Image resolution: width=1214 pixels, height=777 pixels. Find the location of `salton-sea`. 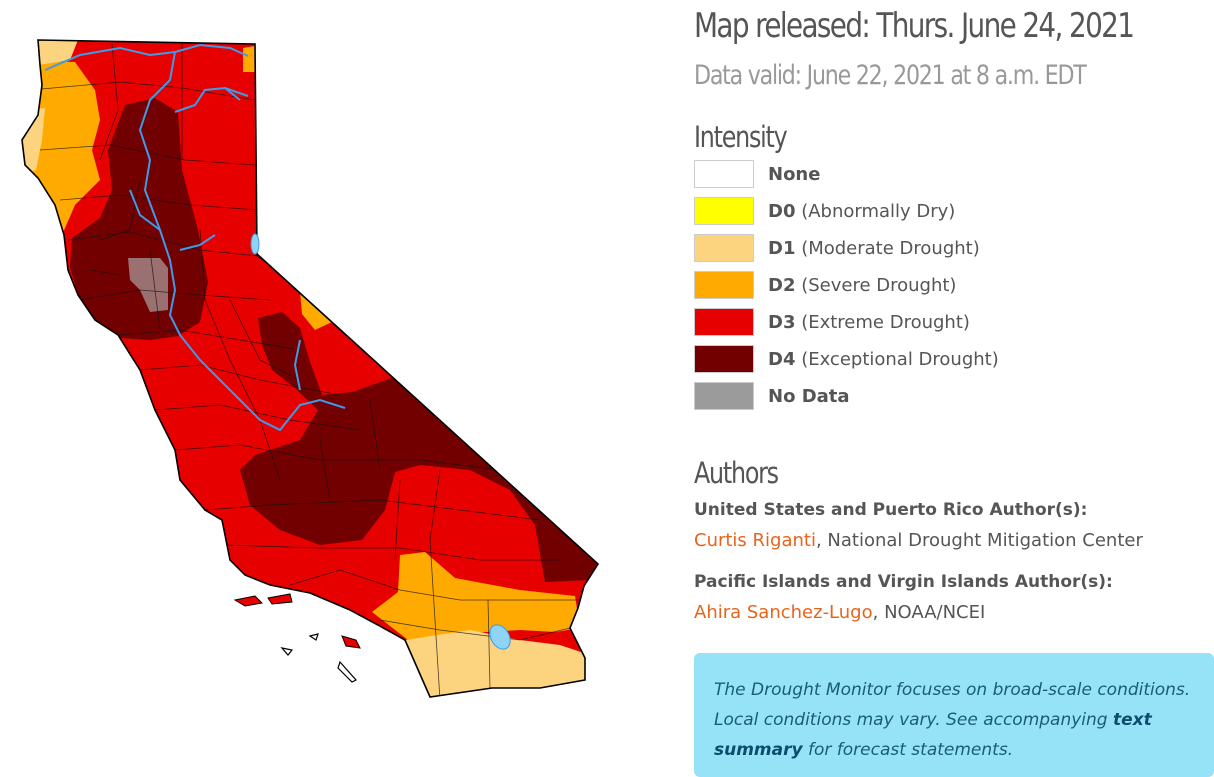

salton-sea is located at coordinates (500, 637).